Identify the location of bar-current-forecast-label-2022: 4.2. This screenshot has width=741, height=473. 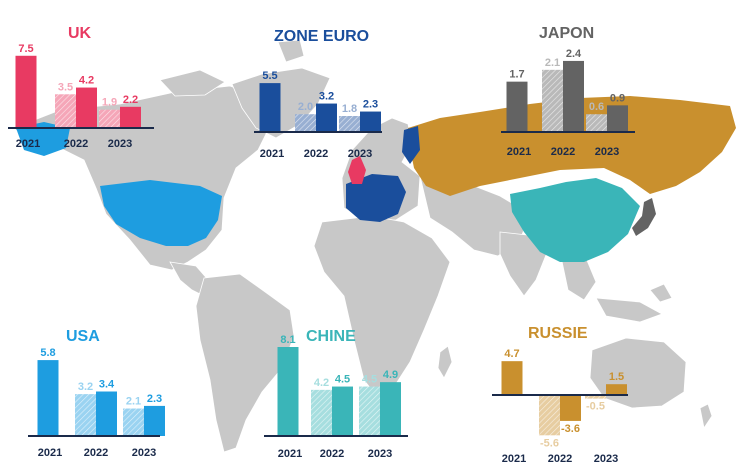
(86, 81).